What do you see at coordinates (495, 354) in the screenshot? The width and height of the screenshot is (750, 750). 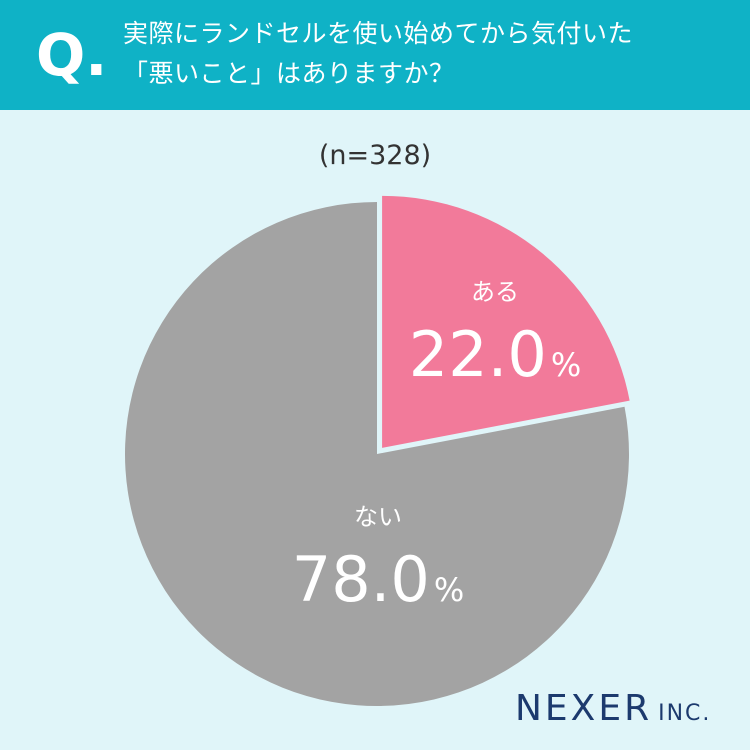 I see `slice-value-1: 22.0%` at bounding box center [495, 354].